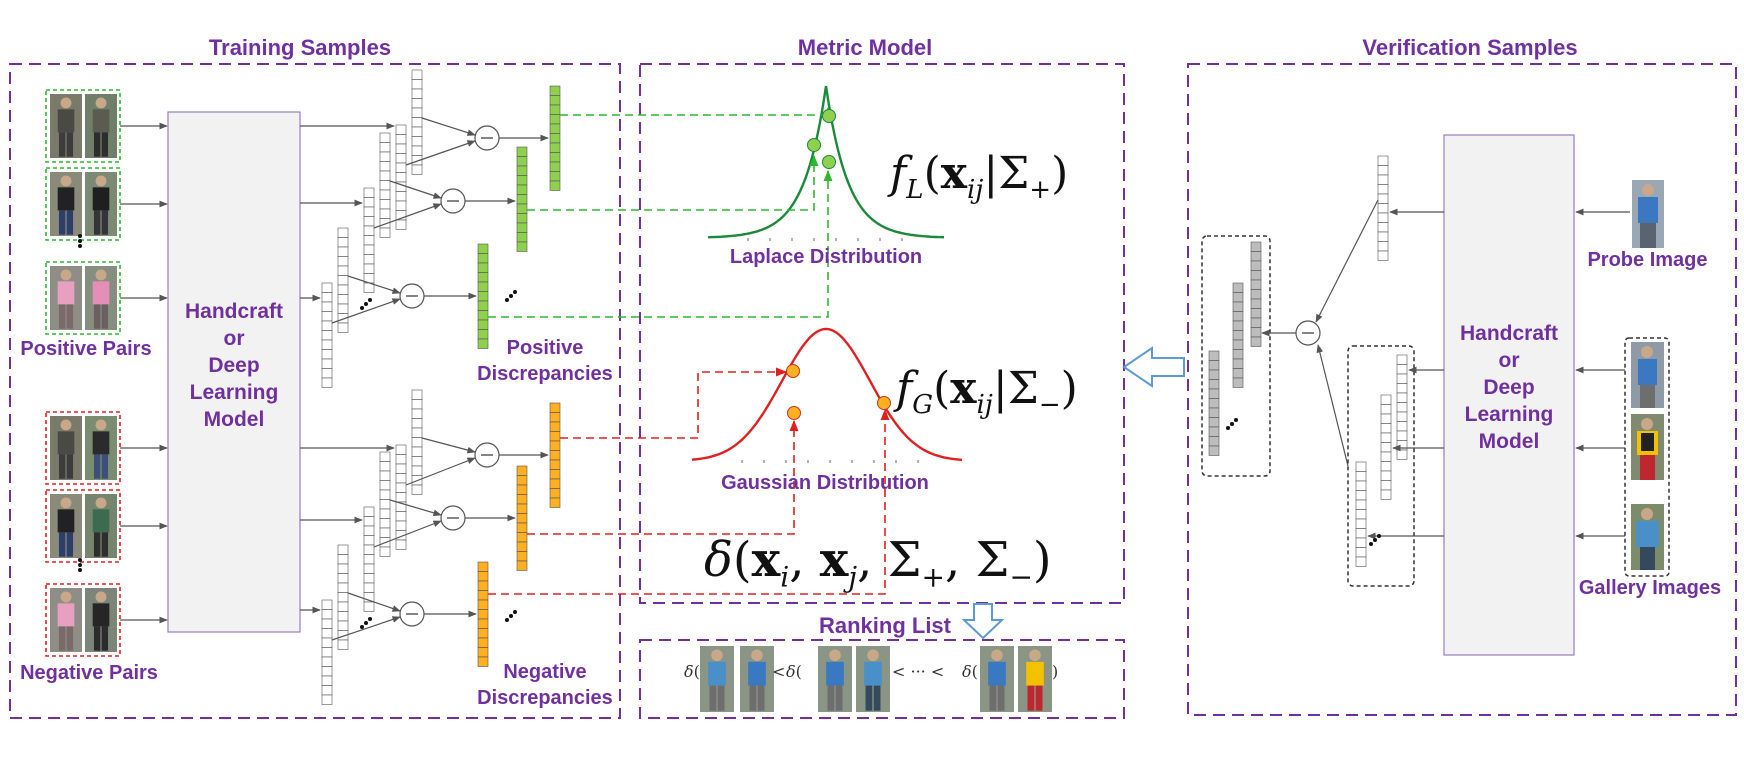 This screenshot has width=1744, height=772. I want to click on pair-image-1-a, so click(66, 126).